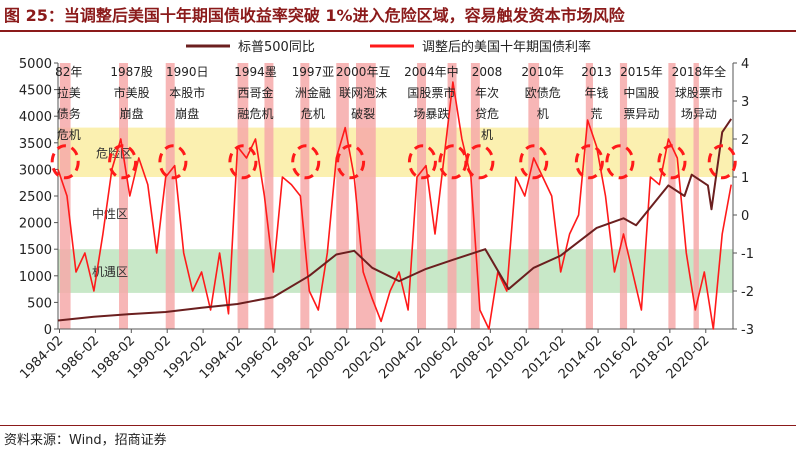  Describe the element at coordinates (35, 91) in the screenshot. I see `left-tick-label-9: 4500` at that location.